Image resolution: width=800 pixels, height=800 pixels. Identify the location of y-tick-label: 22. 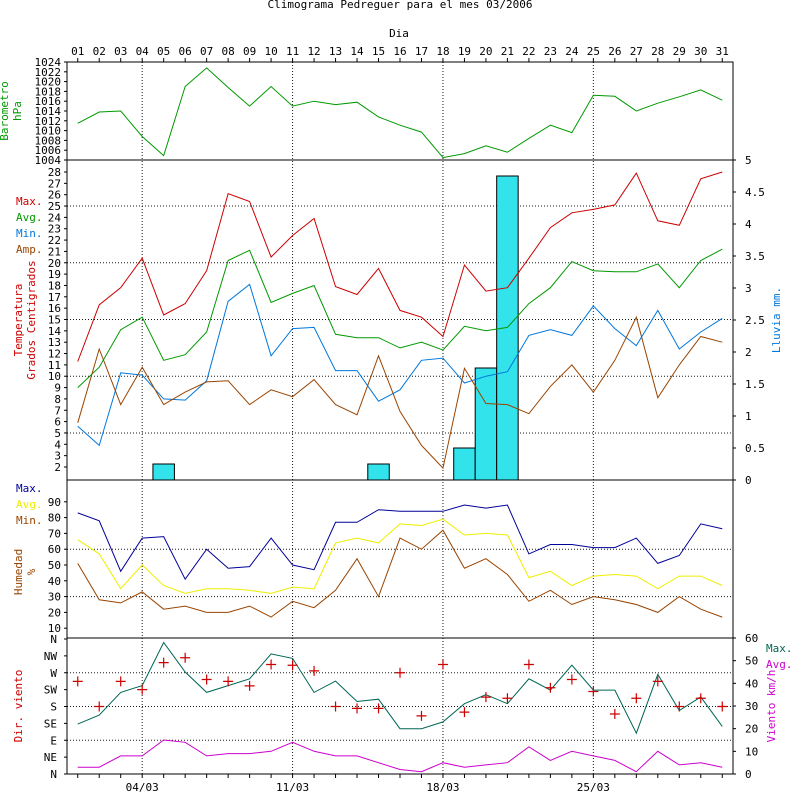
(54, 240).